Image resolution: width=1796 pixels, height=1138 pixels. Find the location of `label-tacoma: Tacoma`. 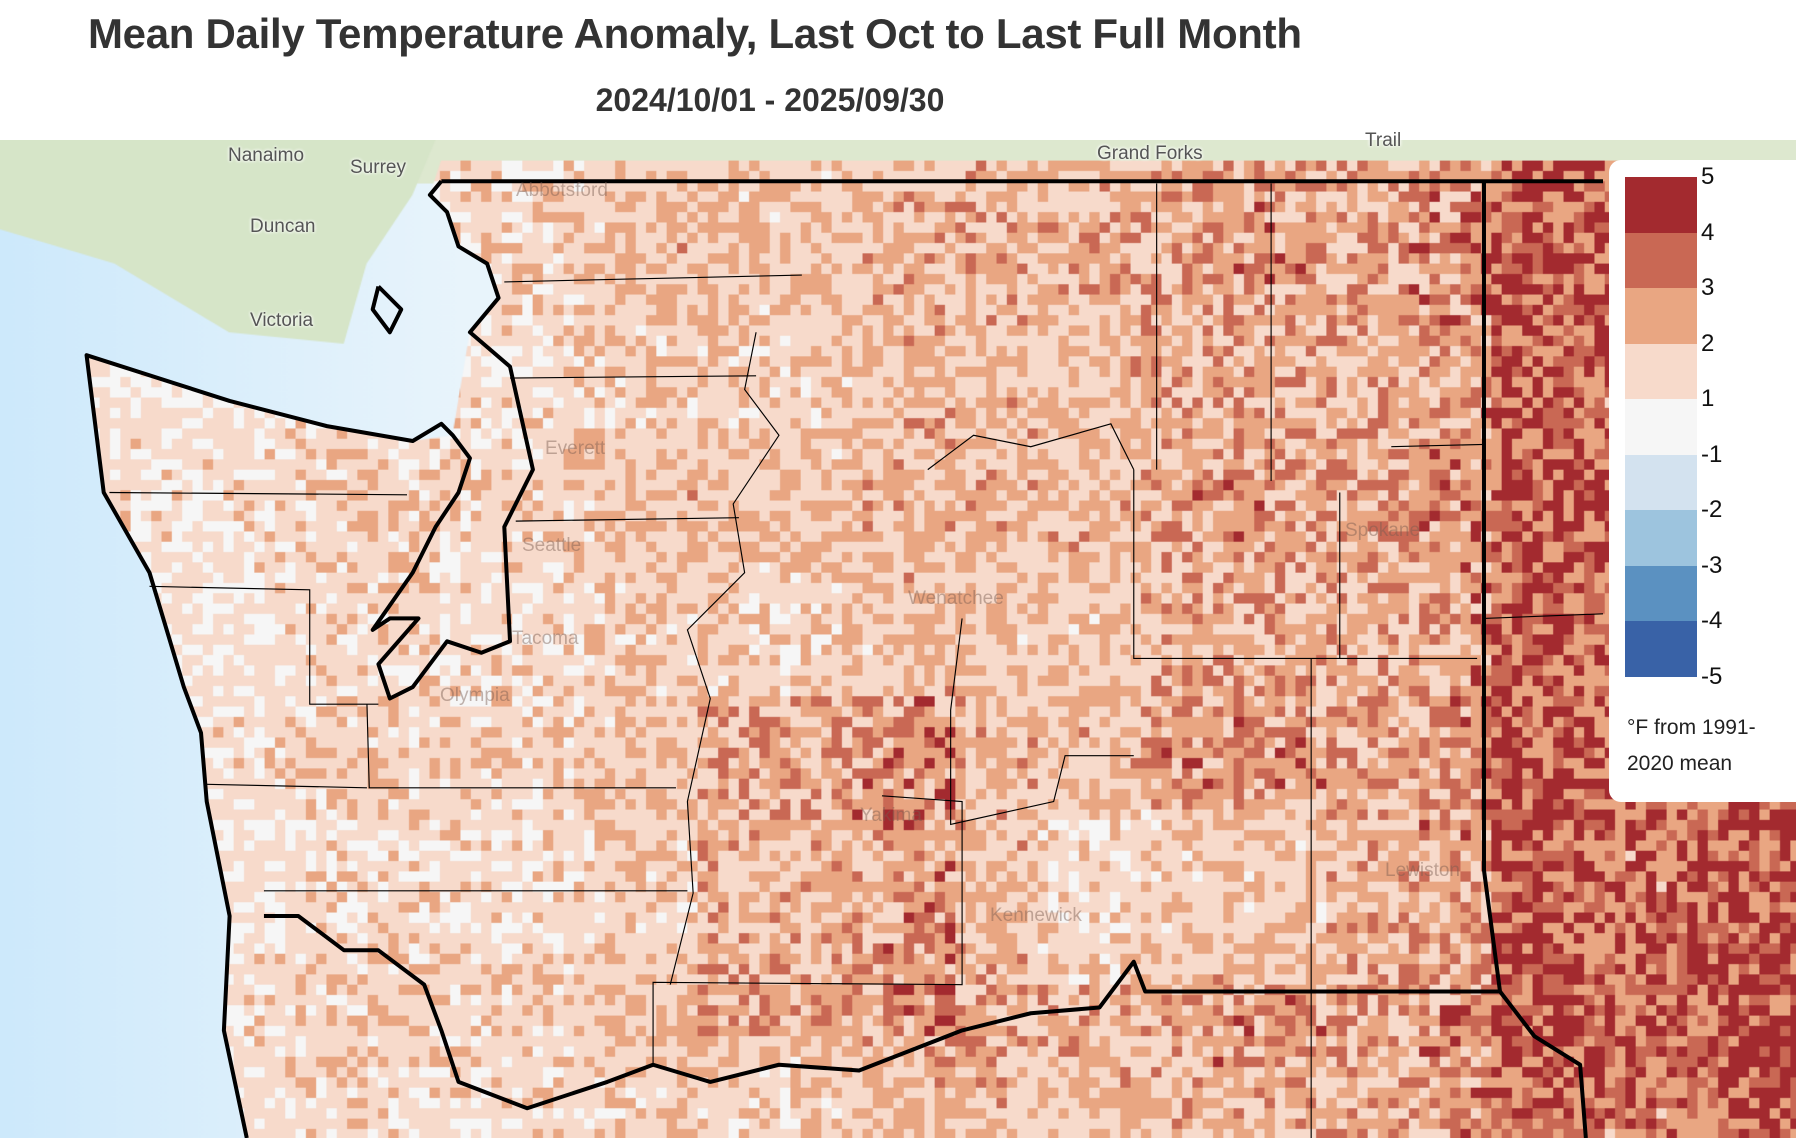

label-tacoma: Tacoma is located at coordinates (545, 638).